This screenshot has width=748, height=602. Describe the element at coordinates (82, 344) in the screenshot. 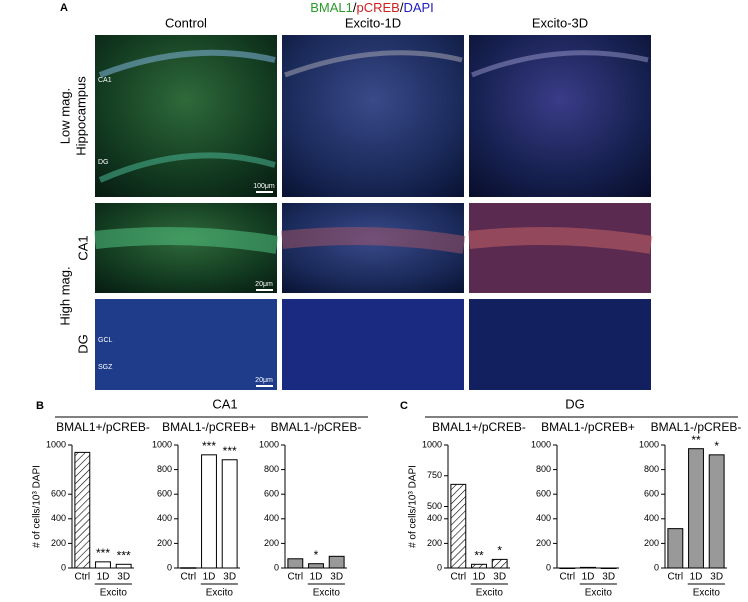

I see `row-label: DG` at that location.